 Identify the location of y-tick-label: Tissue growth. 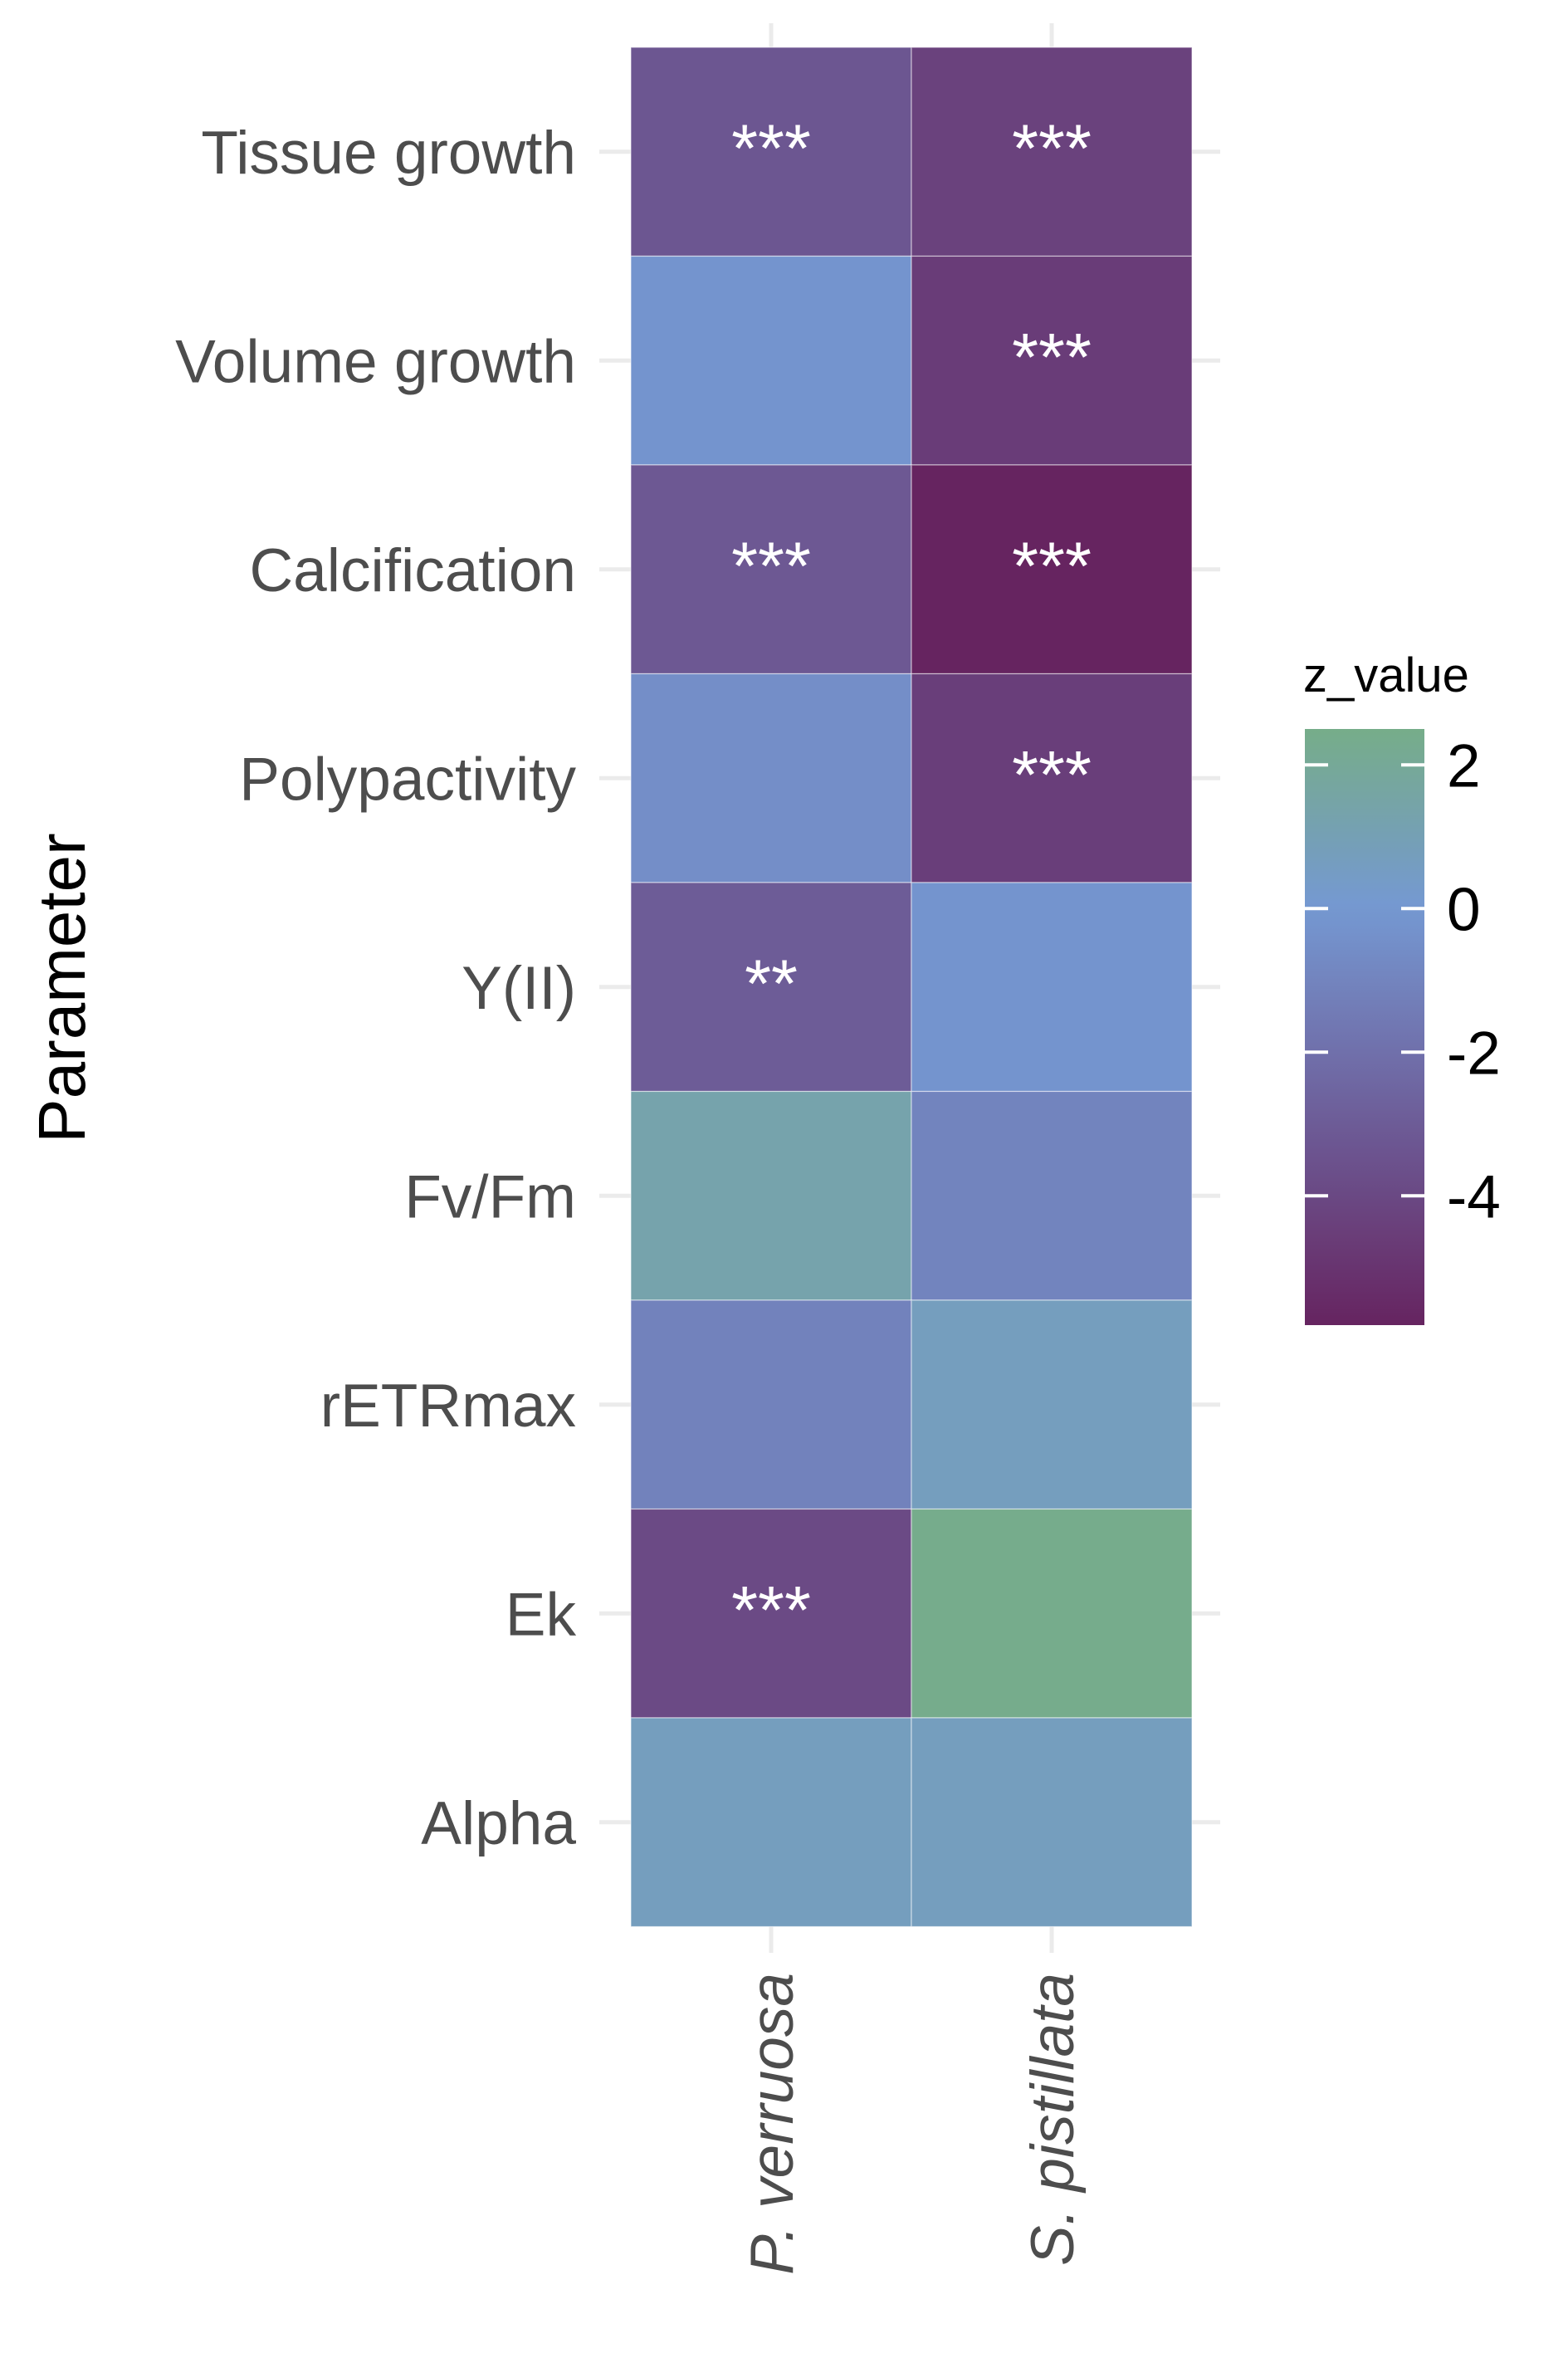
(389, 153).